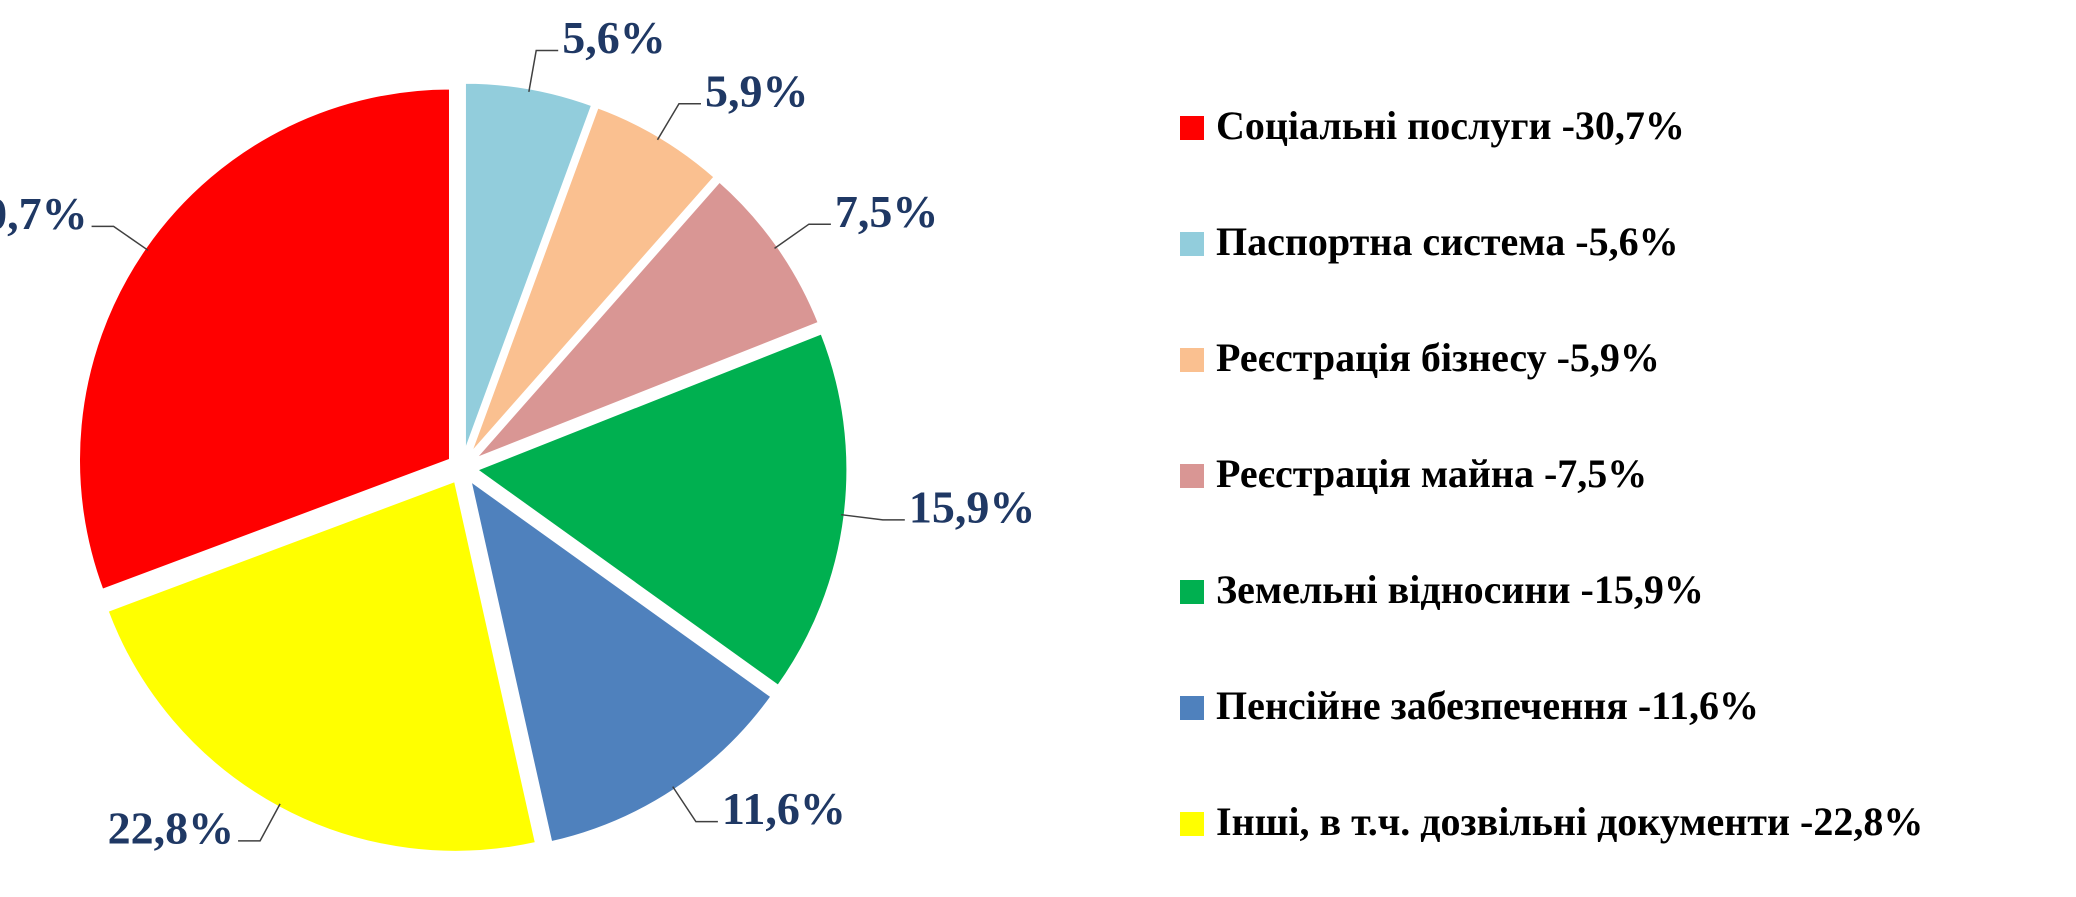 This screenshot has width=2076, height=897. I want to click on data-label: 5,9%, so click(757, 90).